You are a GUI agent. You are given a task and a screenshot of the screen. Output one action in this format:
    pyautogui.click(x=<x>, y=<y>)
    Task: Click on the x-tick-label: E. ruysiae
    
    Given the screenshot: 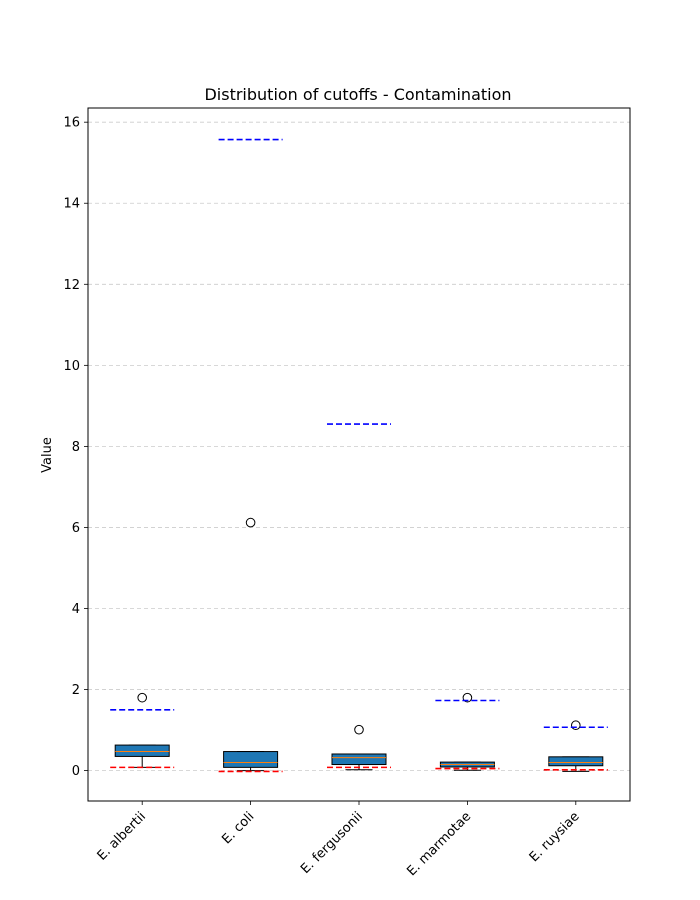 What is the action you would take?
    pyautogui.click(x=555, y=837)
    